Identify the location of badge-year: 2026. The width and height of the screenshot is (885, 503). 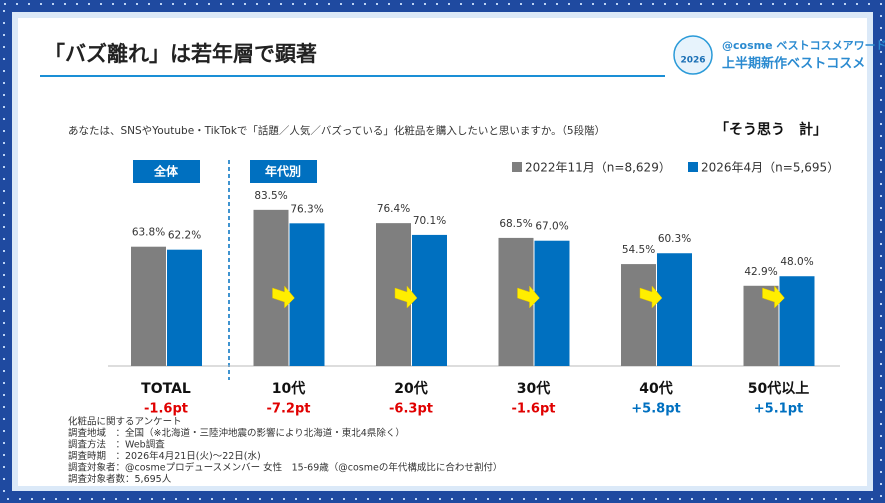
(692, 61).